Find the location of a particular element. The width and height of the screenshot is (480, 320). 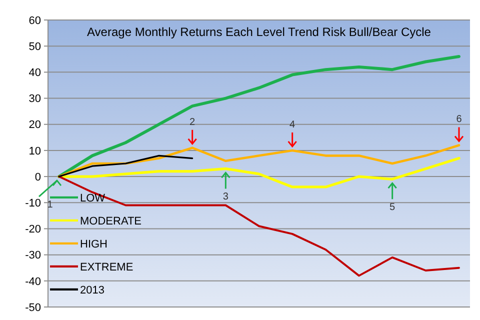

y-tick-label: 60 is located at coordinates (34, 20).